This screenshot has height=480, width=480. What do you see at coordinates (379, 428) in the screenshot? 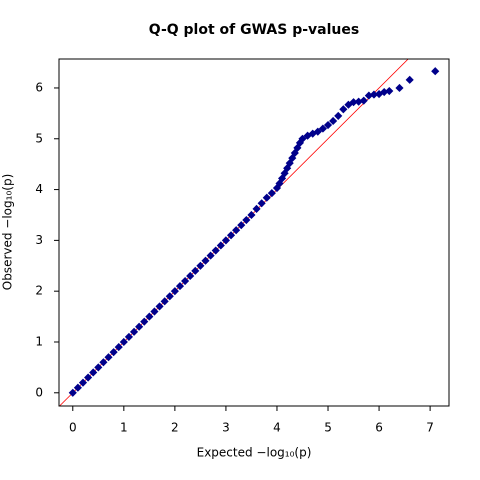
I see `x-tick-label: 6` at bounding box center [379, 428].